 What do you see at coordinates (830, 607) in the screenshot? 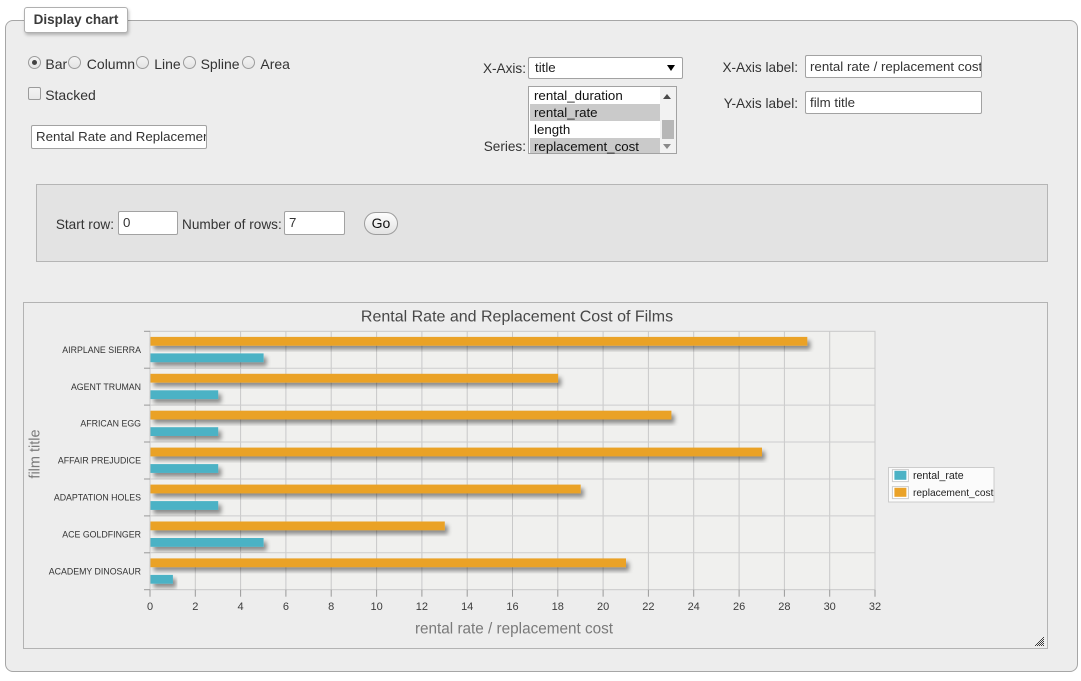
I see `svg-text: 30` at bounding box center [830, 607].